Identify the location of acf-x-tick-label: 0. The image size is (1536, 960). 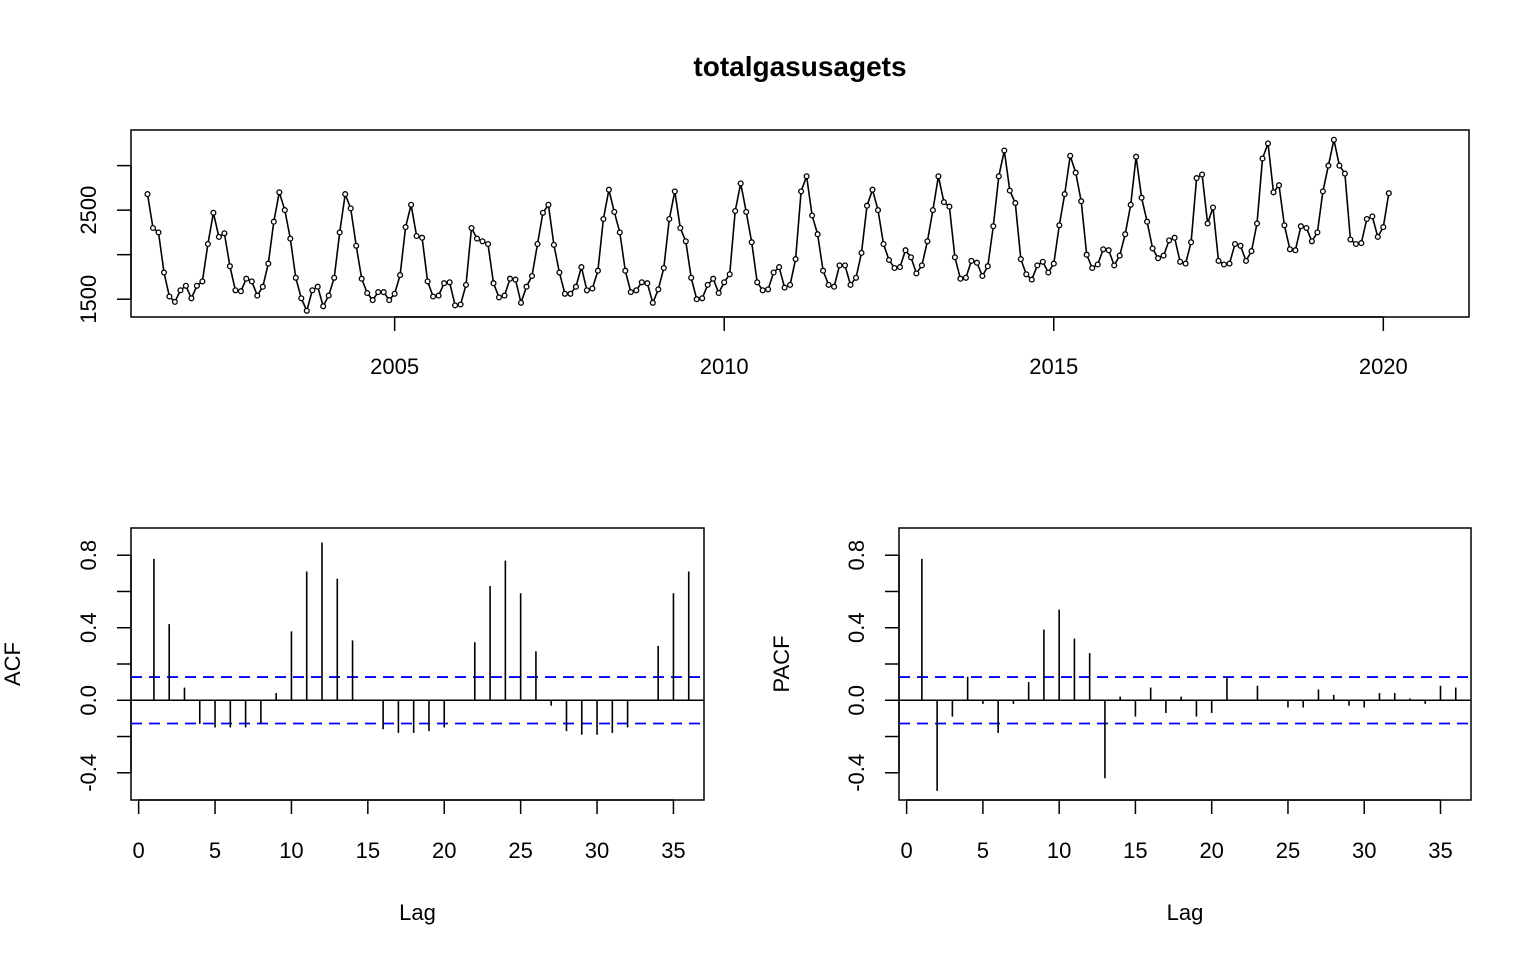
(139, 850).